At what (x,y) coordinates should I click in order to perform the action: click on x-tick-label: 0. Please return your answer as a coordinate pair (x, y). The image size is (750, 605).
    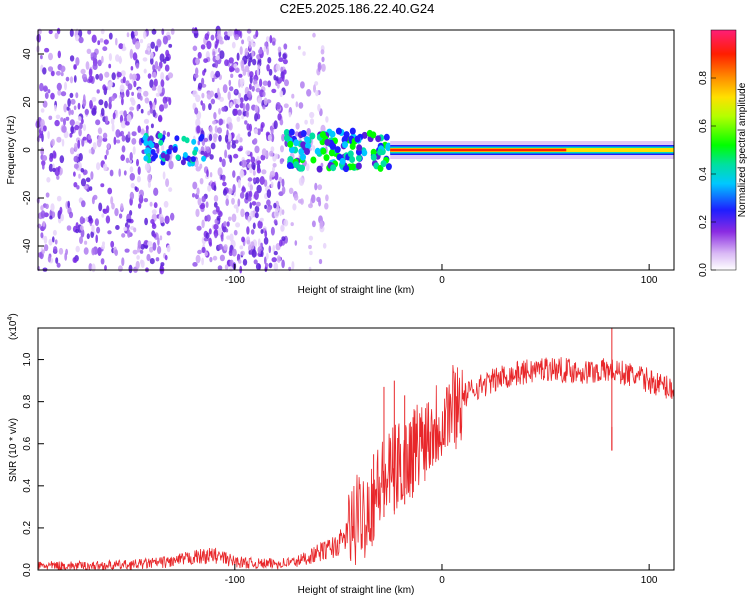
    Looking at the image, I should click on (442, 280).